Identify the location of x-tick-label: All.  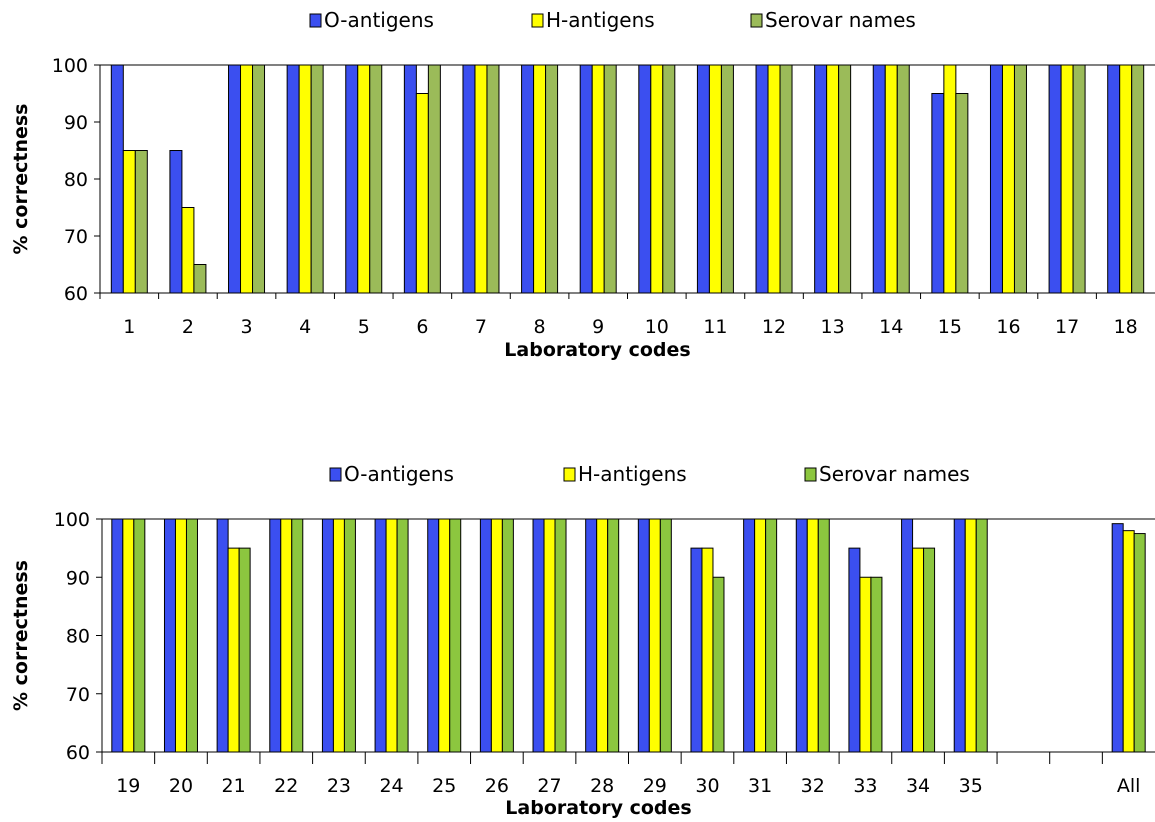
(1129, 786).